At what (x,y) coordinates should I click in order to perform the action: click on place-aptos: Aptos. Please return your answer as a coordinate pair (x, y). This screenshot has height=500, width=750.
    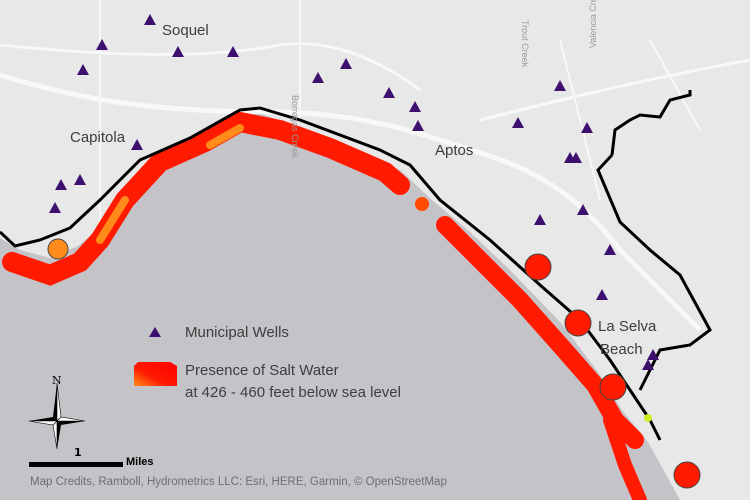
    Looking at the image, I should click on (454, 150).